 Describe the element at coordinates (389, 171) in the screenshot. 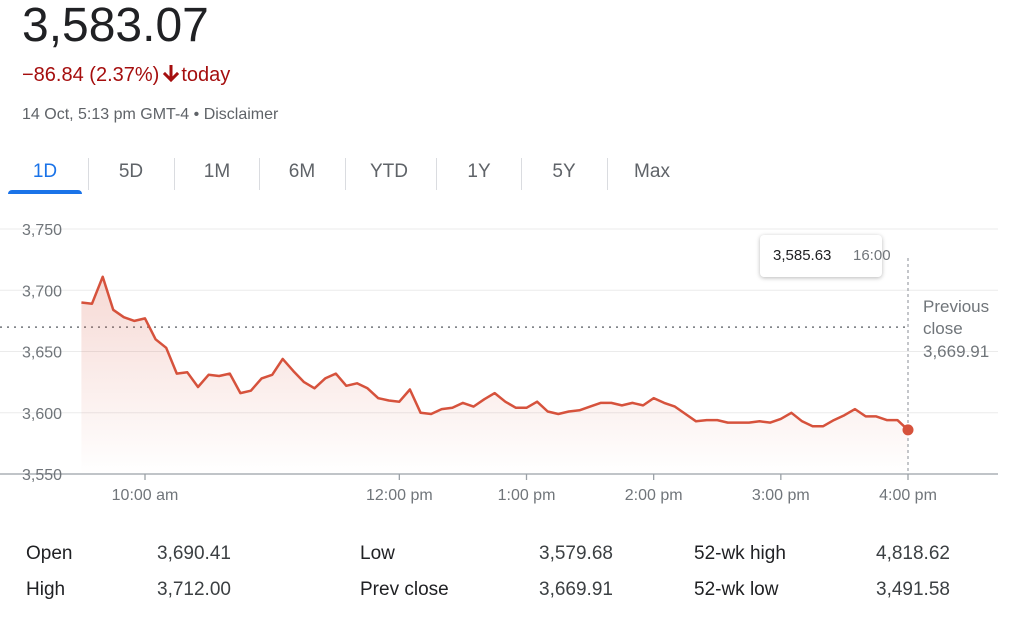

I see `tab-ytd: YTD` at that location.